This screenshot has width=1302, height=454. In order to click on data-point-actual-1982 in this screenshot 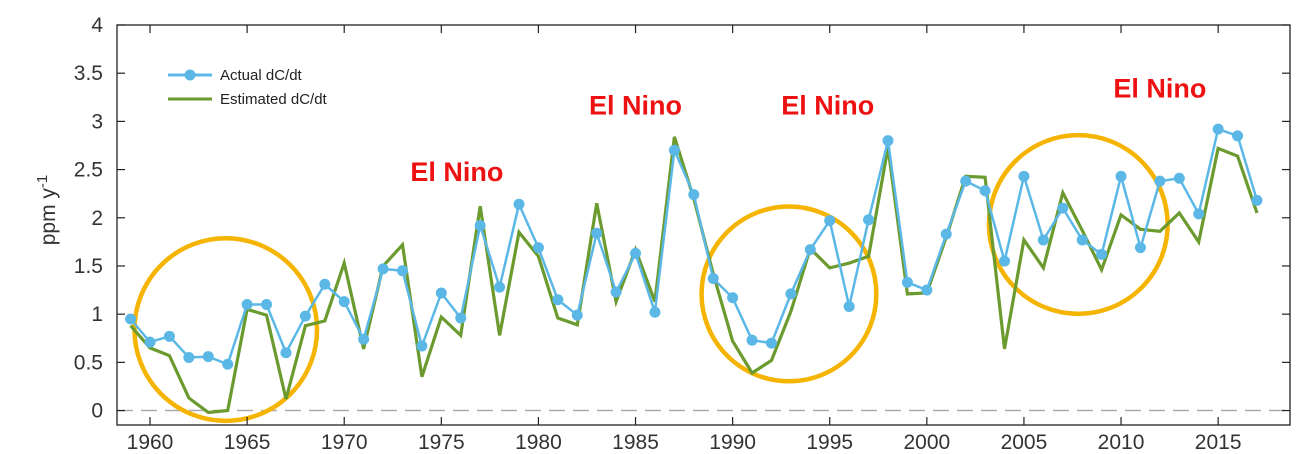, I will do `click(577, 315)`.